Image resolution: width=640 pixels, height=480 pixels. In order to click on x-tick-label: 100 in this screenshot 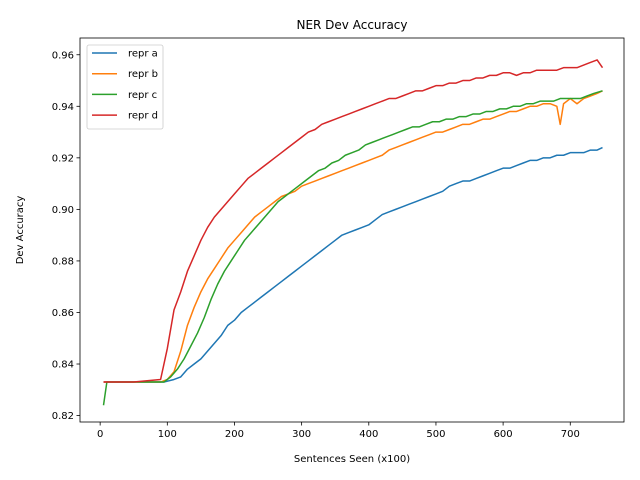, I will do `click(167, 434)`.